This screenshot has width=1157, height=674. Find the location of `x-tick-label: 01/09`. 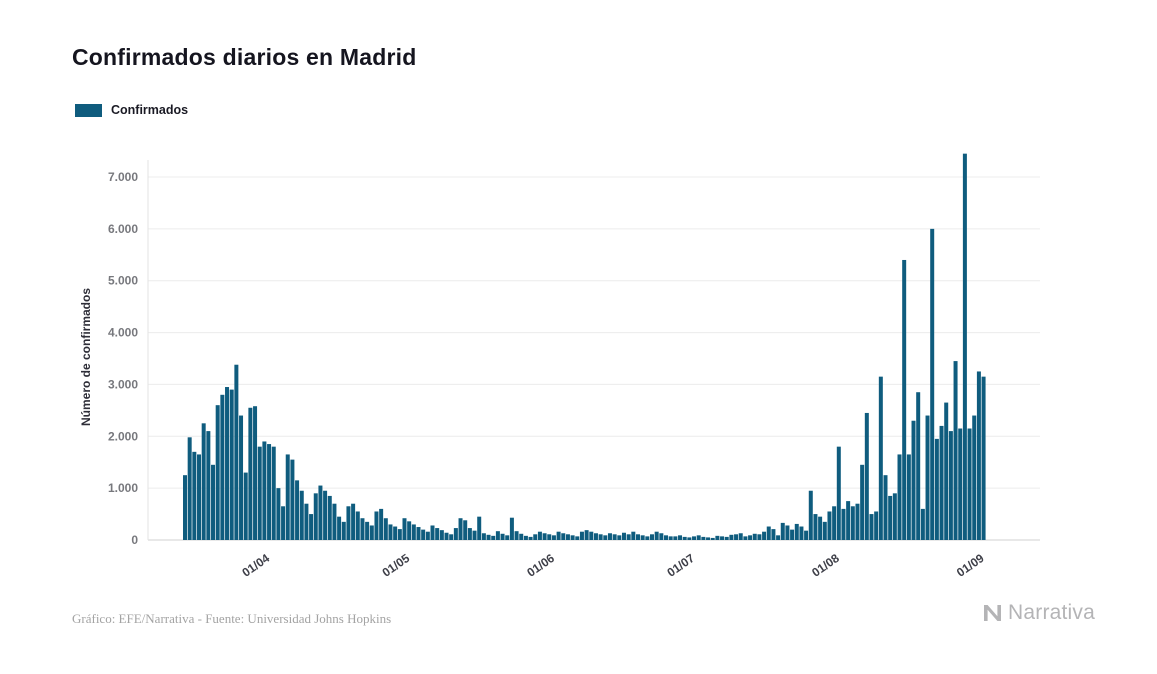

x-tick-label: 01/09 is located at coordinates (970, 565).